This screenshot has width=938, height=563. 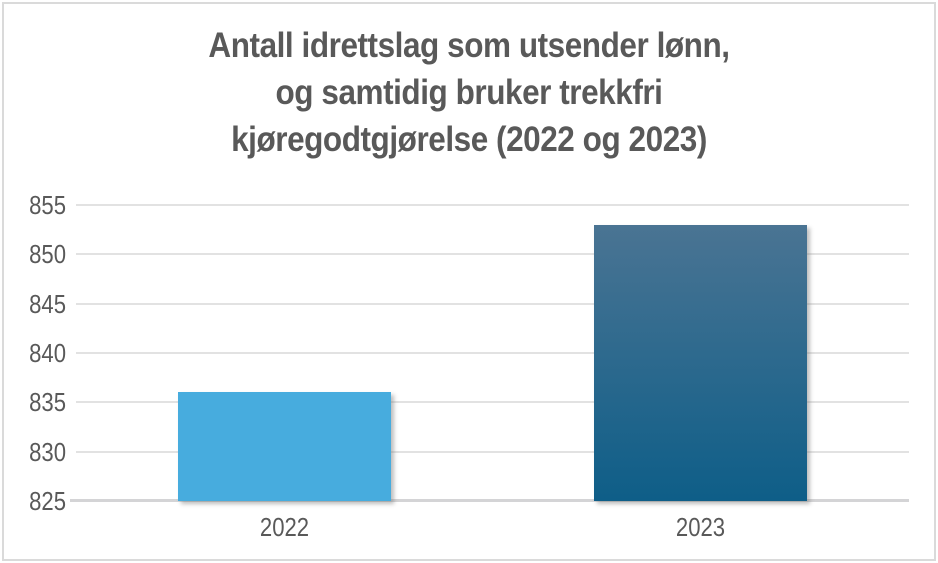 I want to click on y-tick-label-835: 835, so click(x=47, y=402).